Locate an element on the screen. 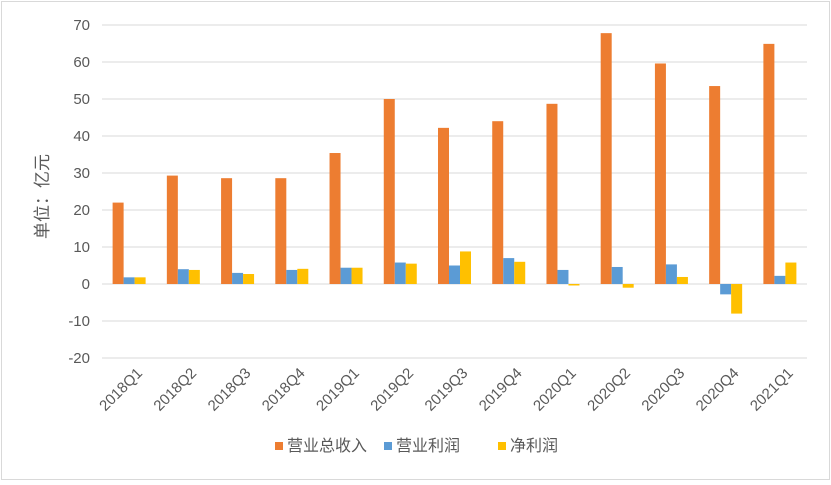 The width and height of the screenshot is (831, 485). y-tick-label: 60 is located at coordinates (81, 62).